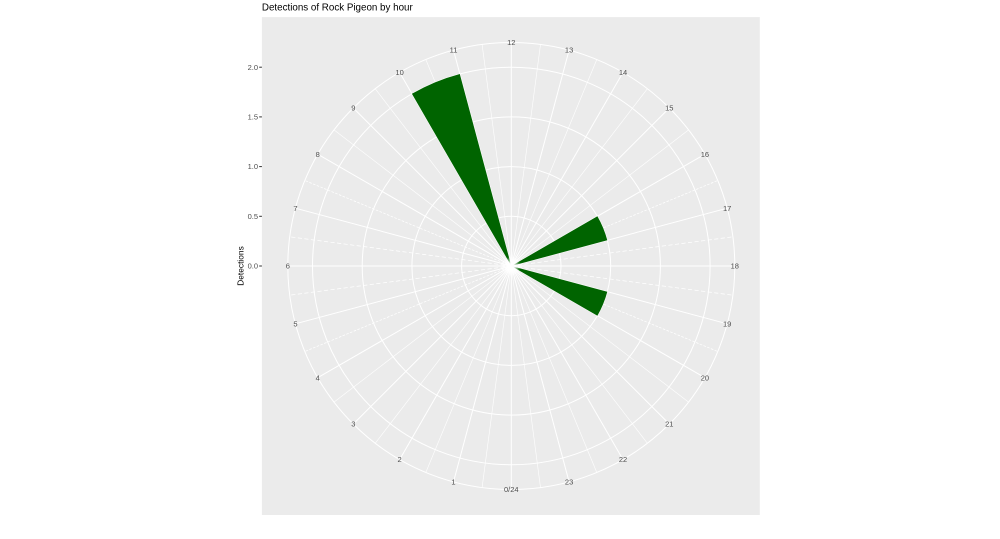 This screenshot has width=1000, height=539. I want to click on svg-text: 0.0, so click(253, 266).